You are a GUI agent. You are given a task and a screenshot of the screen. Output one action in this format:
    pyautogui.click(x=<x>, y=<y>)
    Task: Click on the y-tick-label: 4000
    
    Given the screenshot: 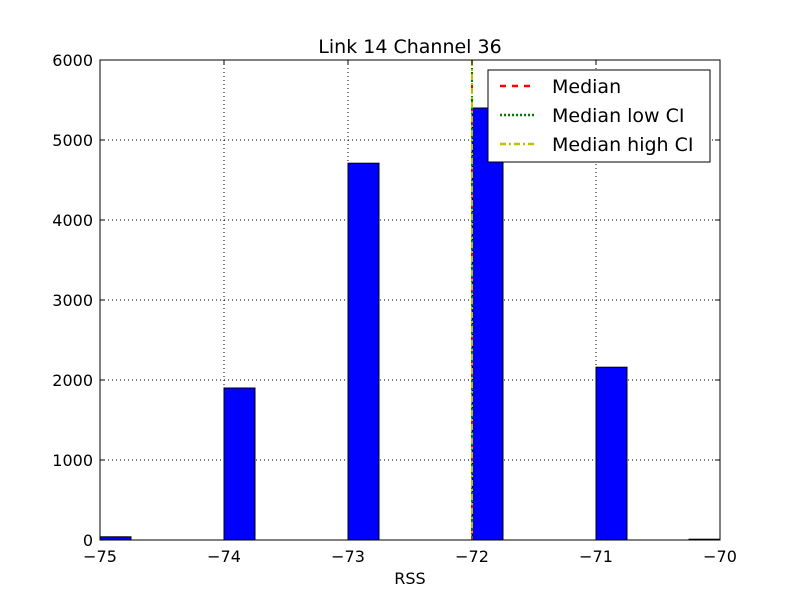 What is the action you would take?
    pyautogui.click(x=72, y=220)
    